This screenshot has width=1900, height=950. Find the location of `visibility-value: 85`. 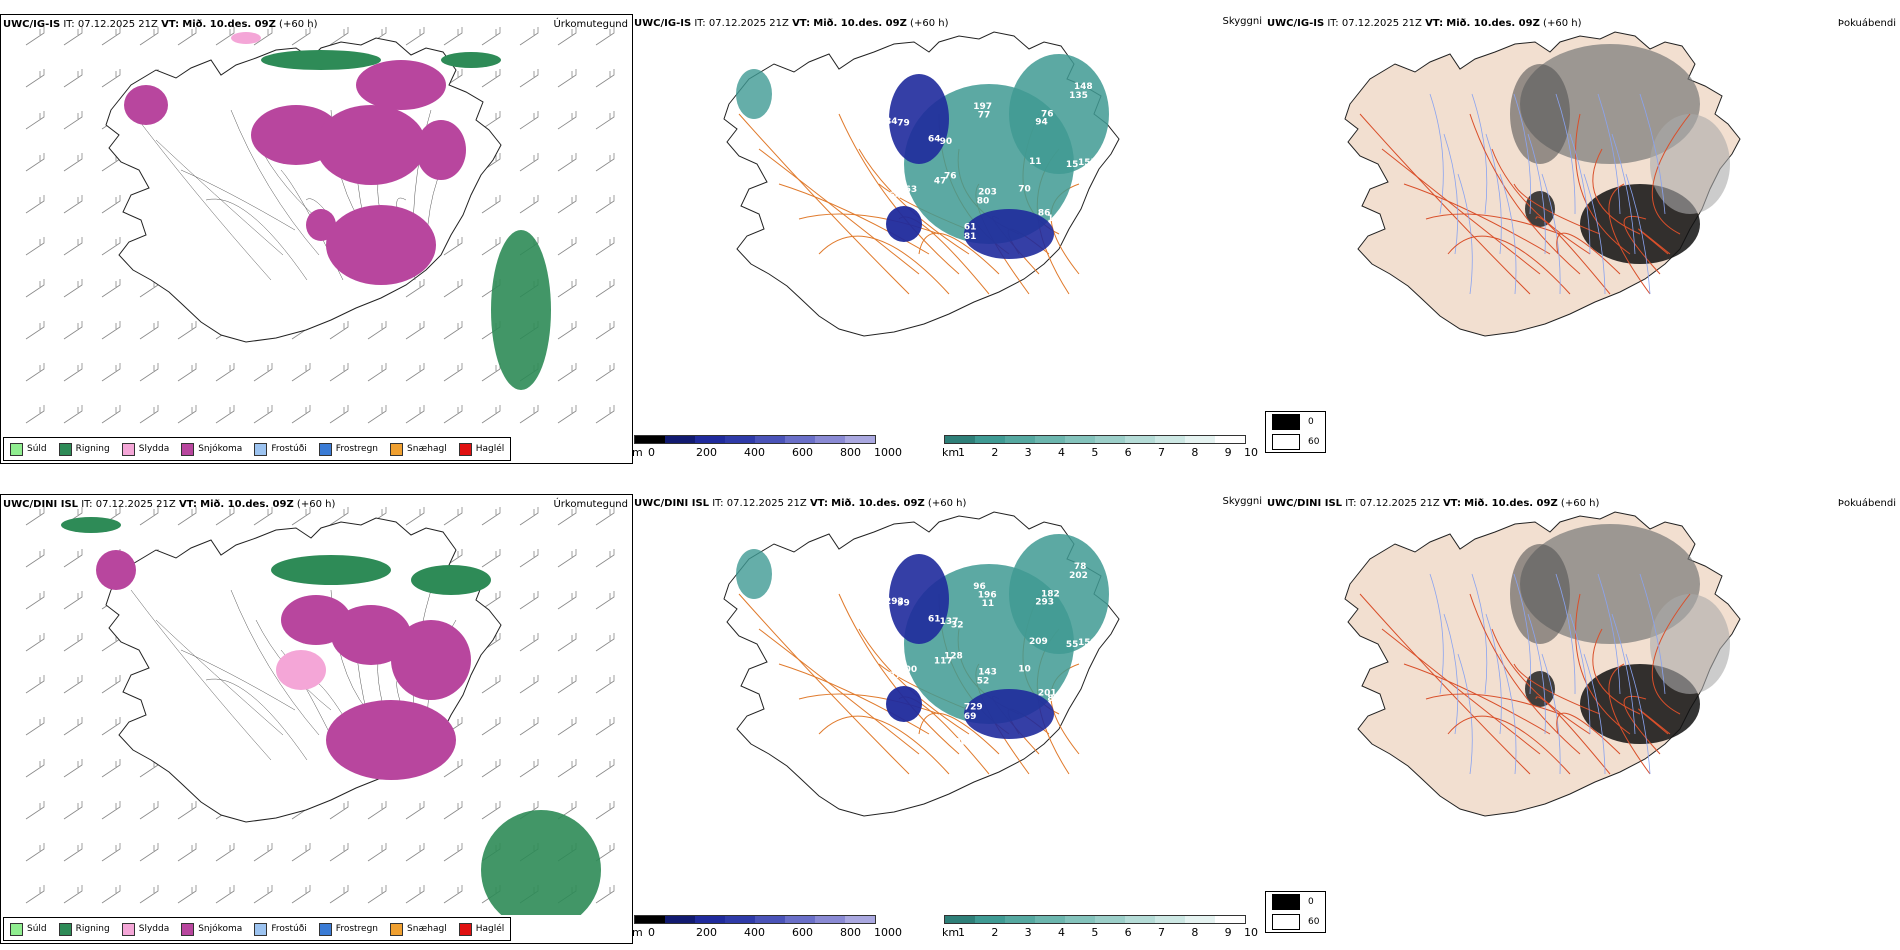

visibility-value: 85 is located at coordinates (1053, 699).